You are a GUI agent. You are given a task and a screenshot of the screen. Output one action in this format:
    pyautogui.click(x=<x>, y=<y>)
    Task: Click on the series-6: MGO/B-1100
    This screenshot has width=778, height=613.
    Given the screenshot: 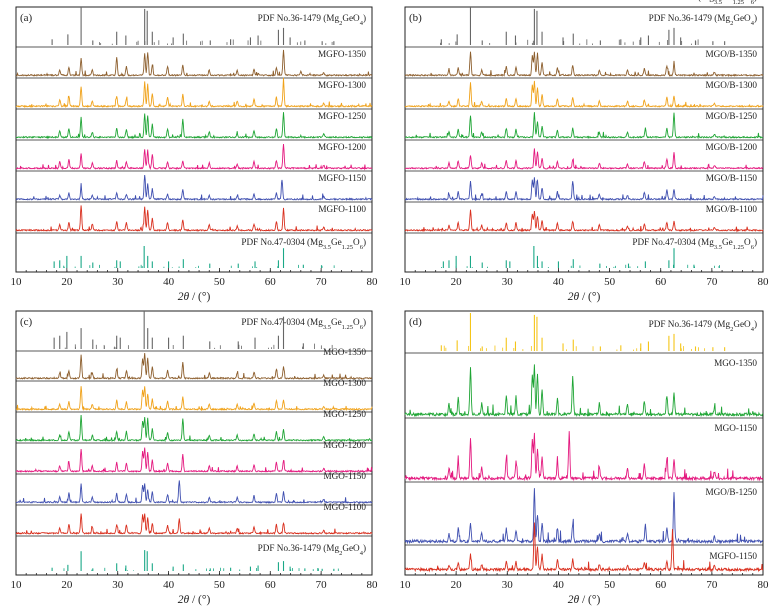 What is the action you would take?
    pyautogui.click(x=584, y=218)
    